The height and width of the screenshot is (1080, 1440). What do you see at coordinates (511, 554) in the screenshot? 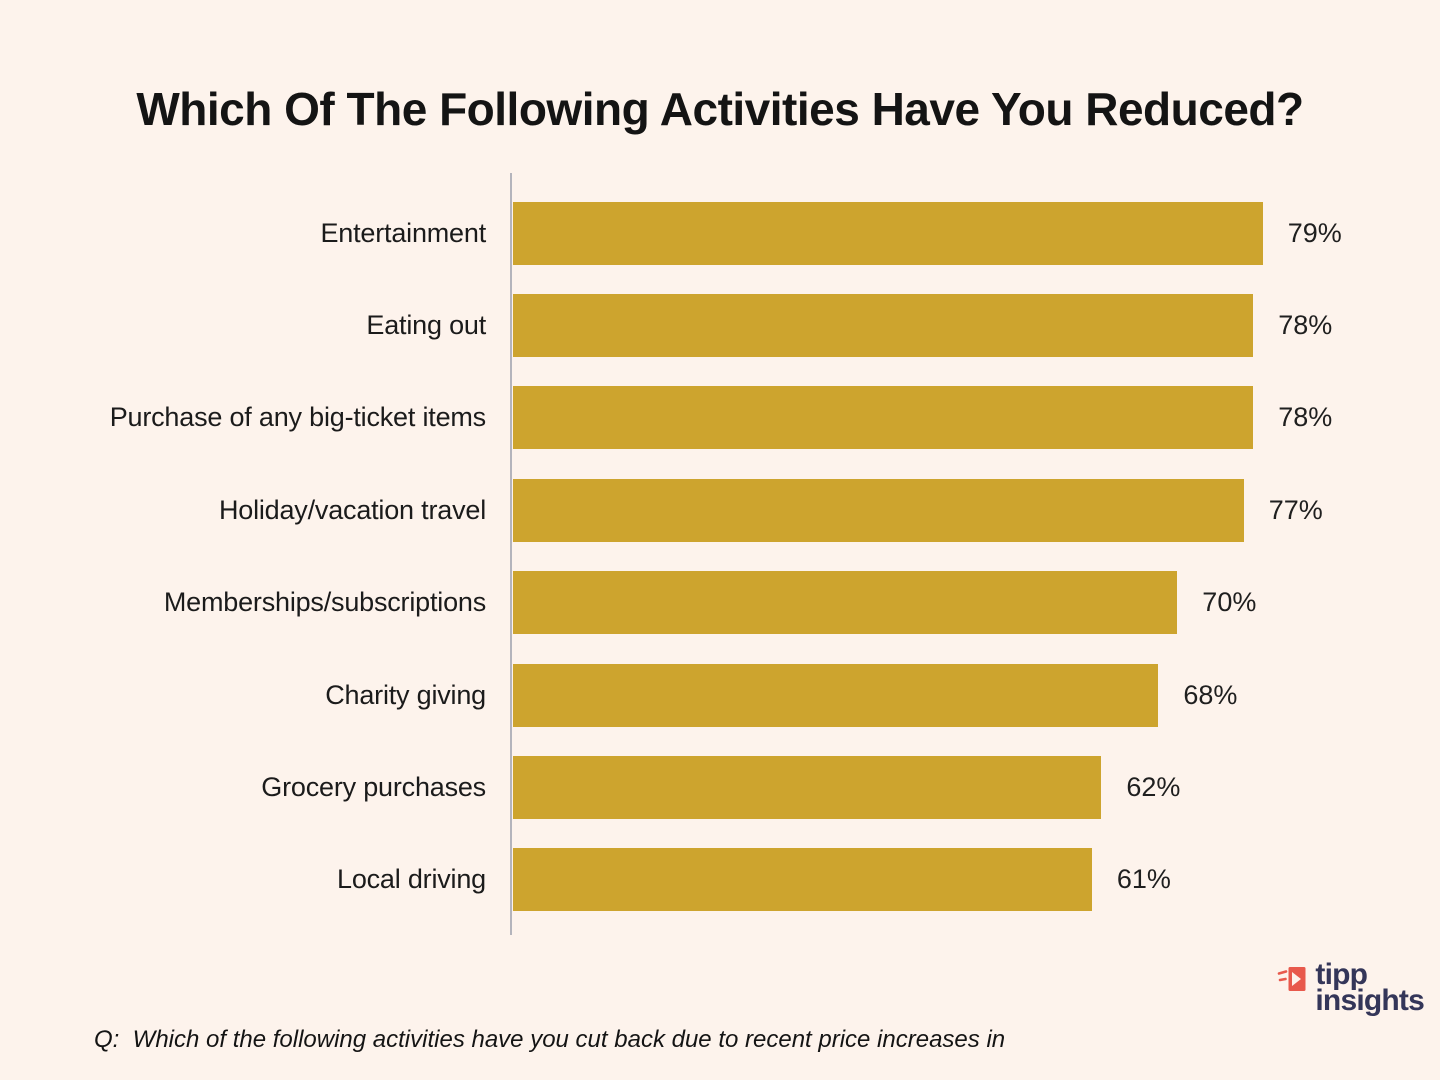
I see `y-axis-line` at bounding box center [511, 554].